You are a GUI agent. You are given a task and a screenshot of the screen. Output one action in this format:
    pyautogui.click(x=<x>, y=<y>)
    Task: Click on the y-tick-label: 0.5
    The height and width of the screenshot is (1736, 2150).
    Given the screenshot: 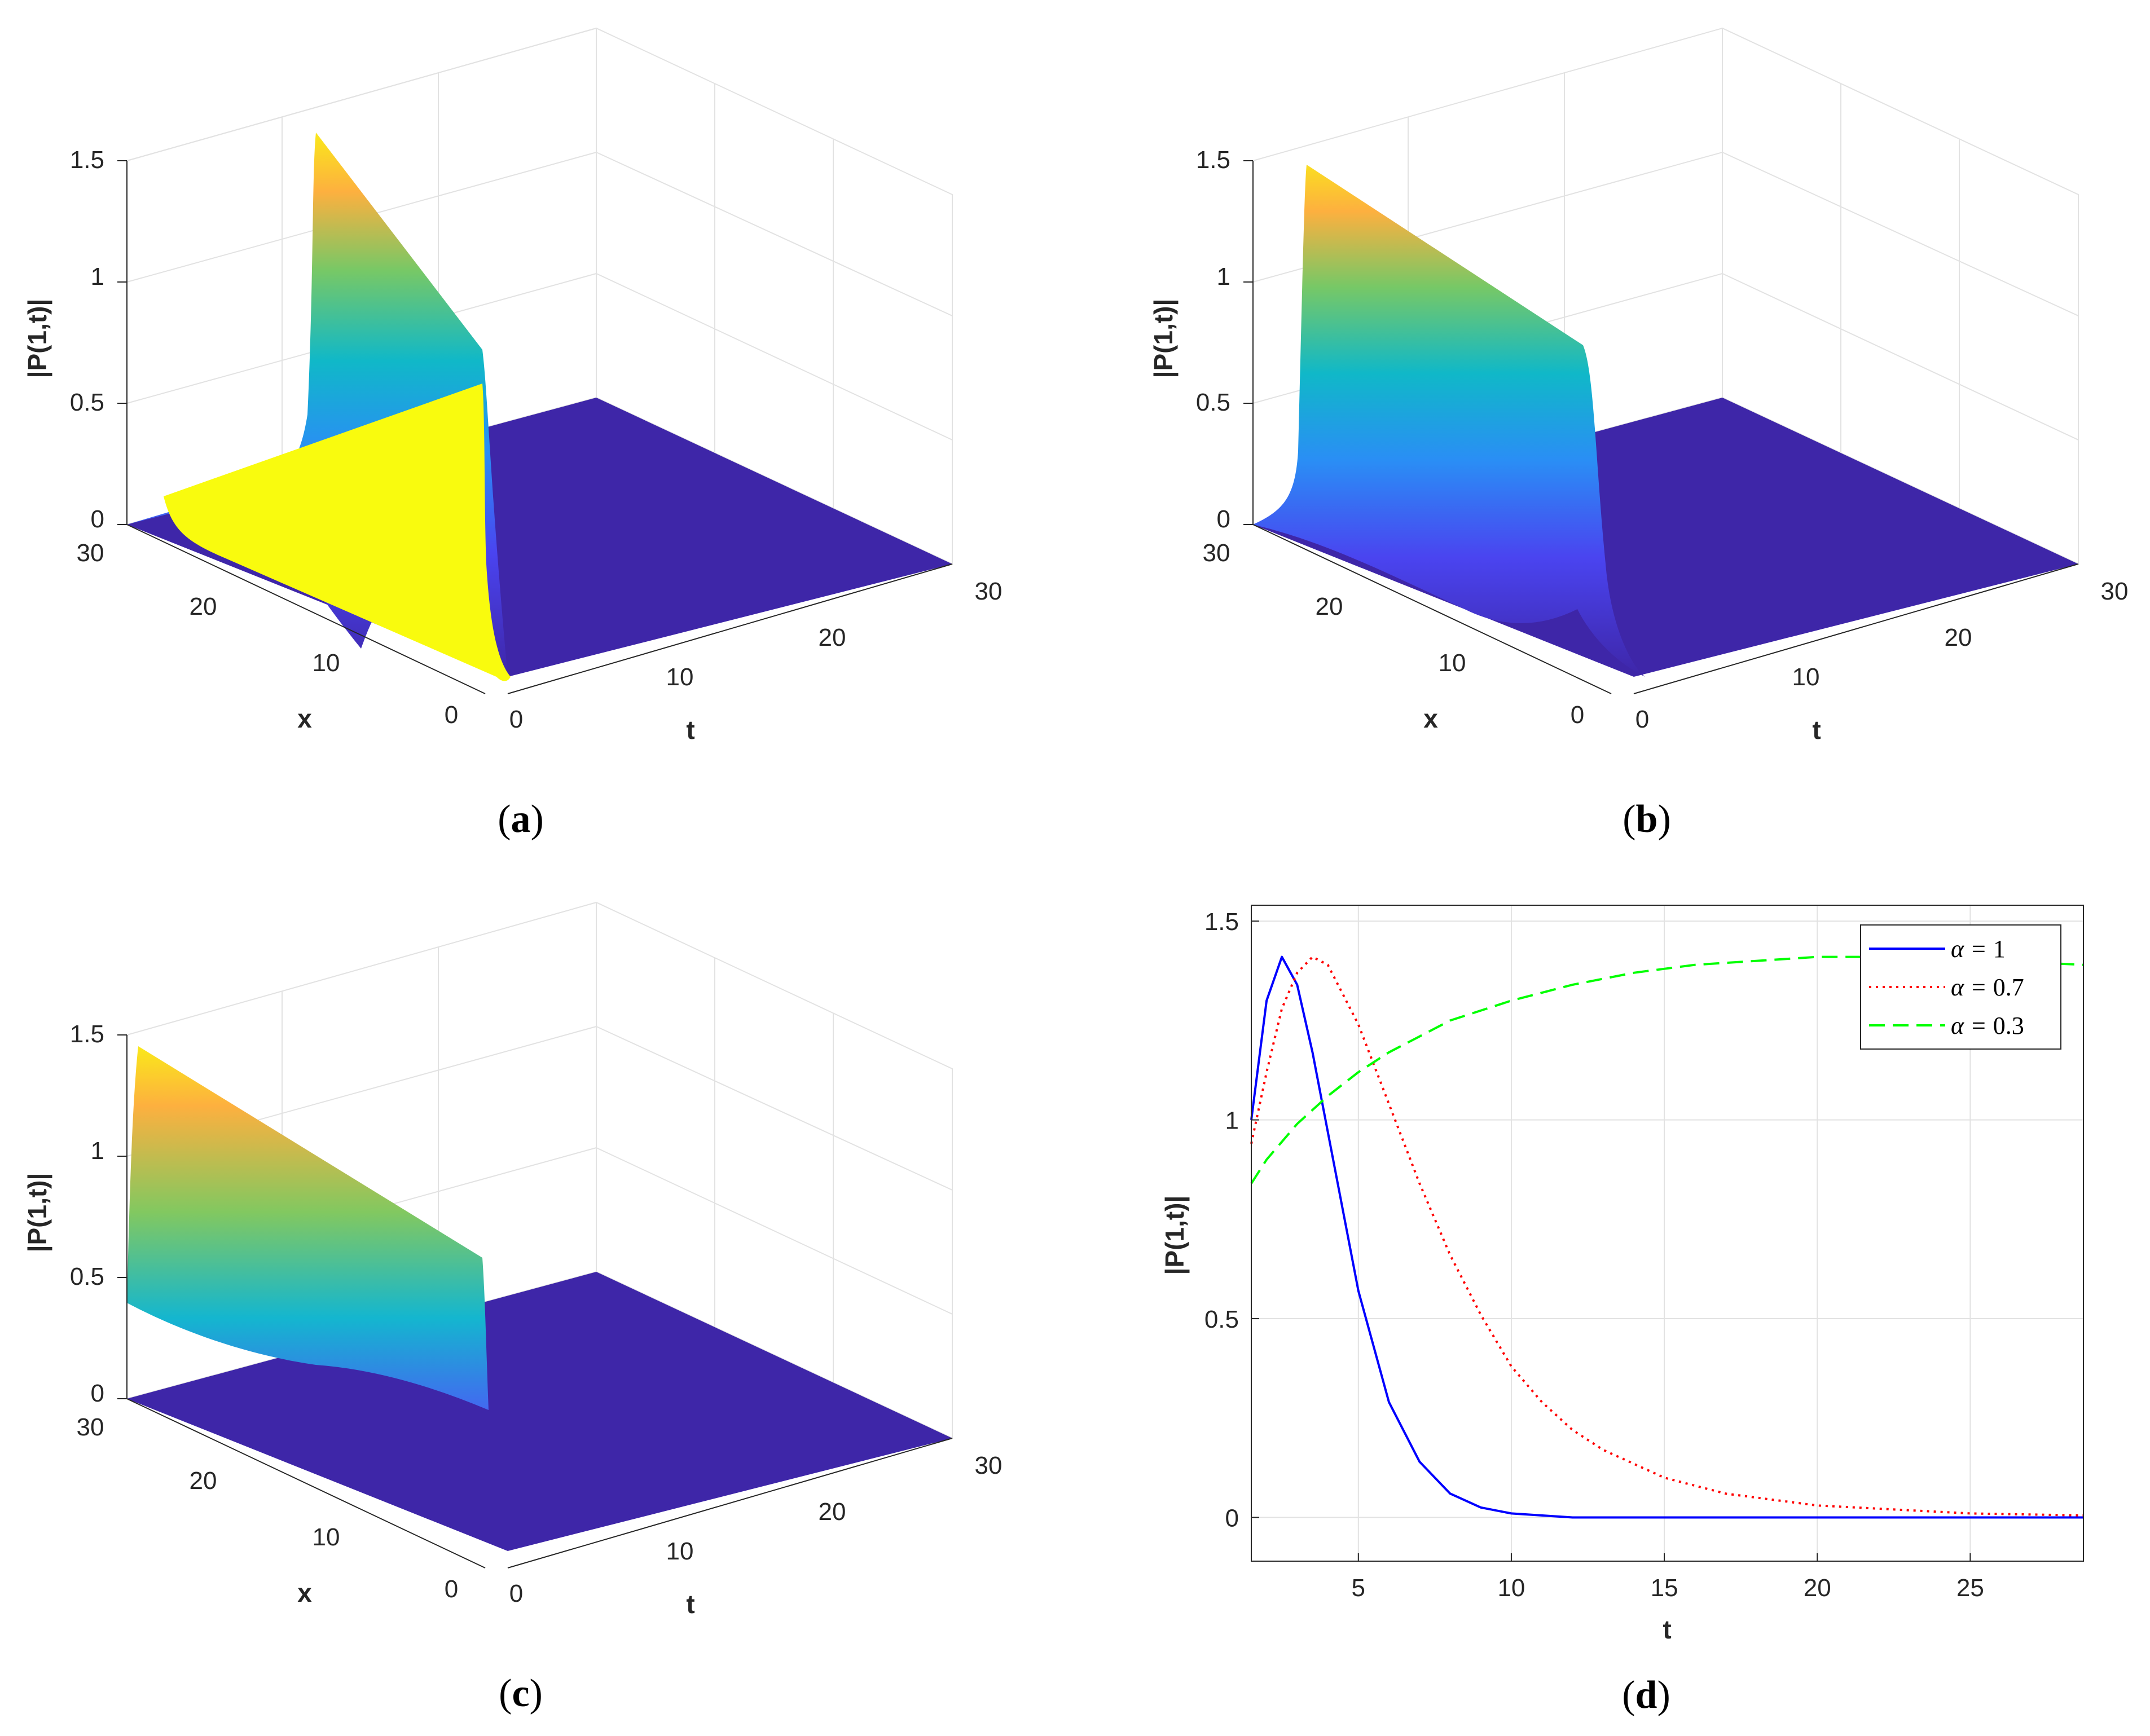 What is the action you would take?
    pyautogui.click(x=1221, y=1319)
    